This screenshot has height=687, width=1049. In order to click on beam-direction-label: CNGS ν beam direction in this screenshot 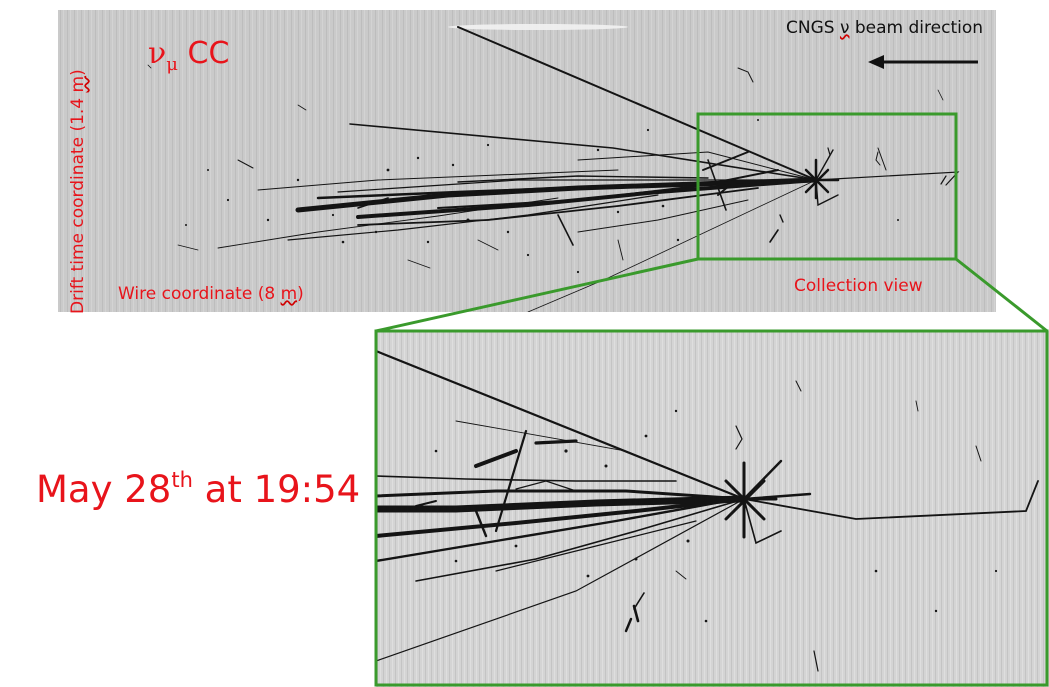, I will do `click(885, 28)`.